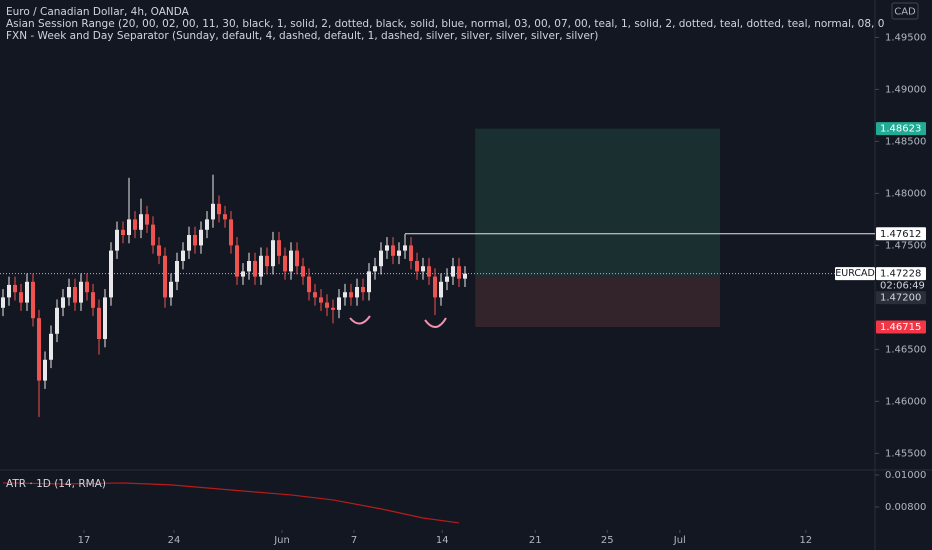 The image size is (932, 550). I want to click on stop-label: 1.46715, so click(900, 327).